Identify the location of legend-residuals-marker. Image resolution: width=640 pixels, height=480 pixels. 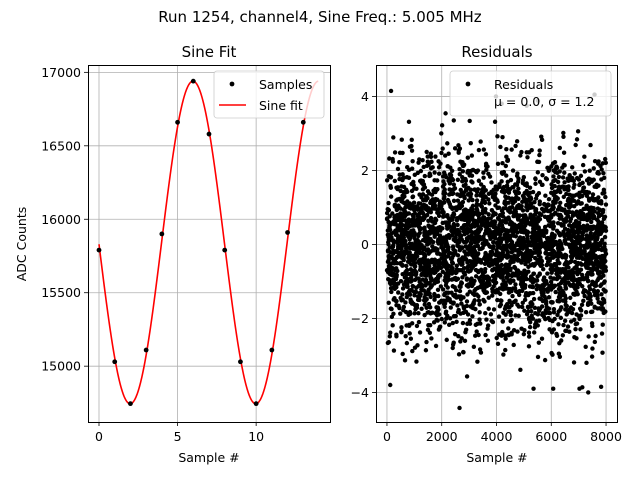
(468, 84).